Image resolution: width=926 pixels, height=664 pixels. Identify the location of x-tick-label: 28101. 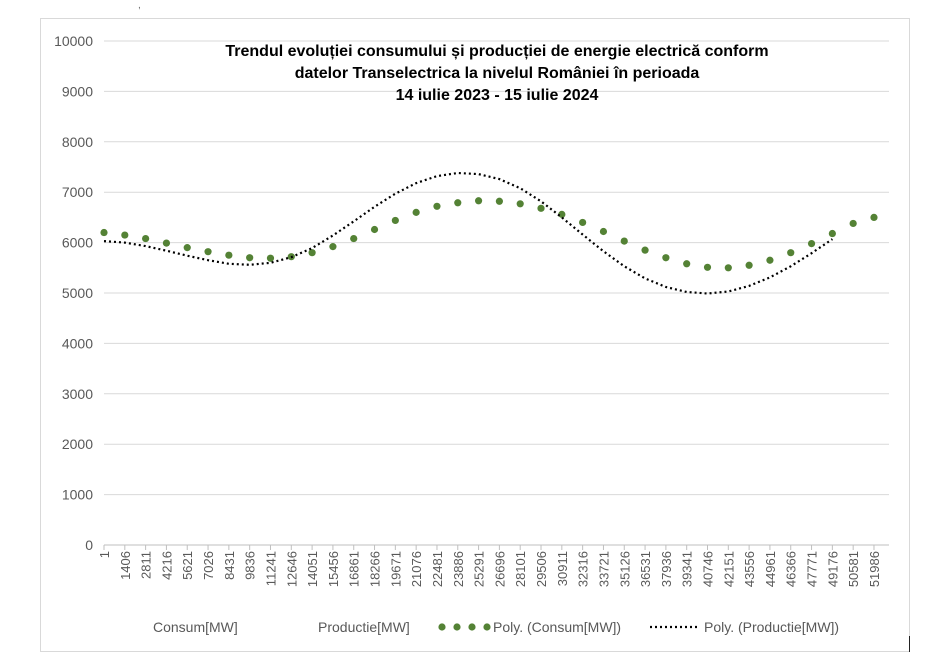
(520, 569).